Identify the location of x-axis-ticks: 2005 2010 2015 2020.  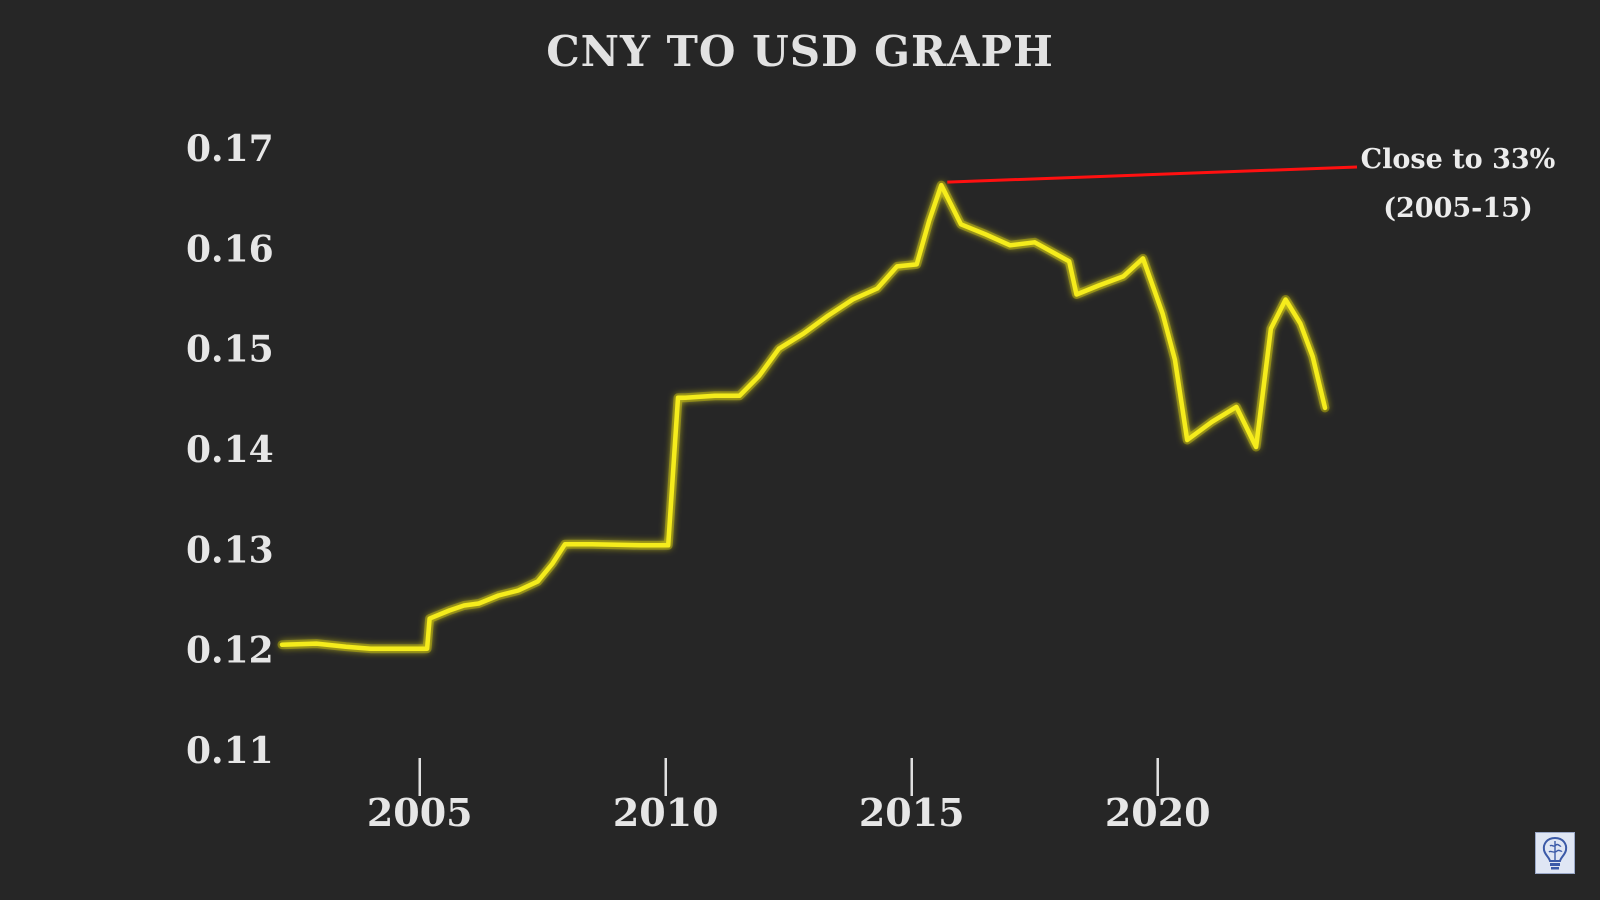
(789, 796).